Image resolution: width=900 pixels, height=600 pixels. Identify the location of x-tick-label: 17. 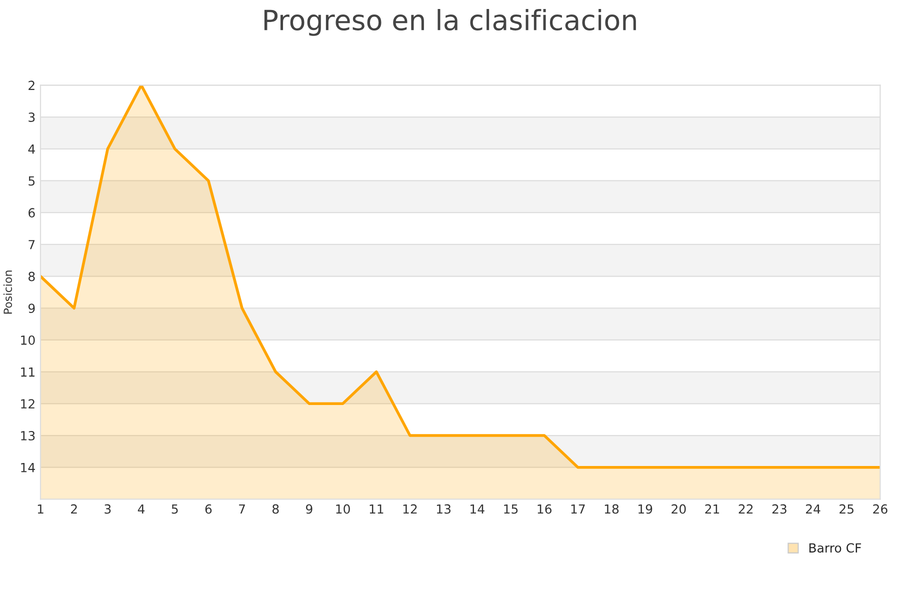
(578, 509).